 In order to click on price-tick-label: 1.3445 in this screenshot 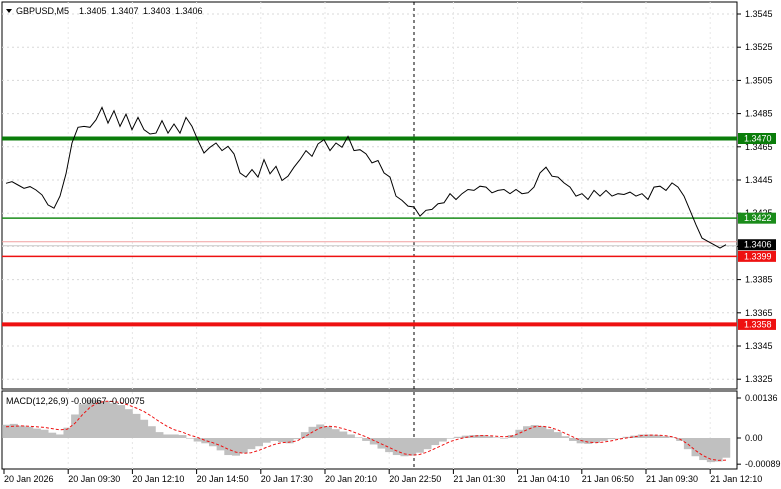, I will do `click(759, 180)`.